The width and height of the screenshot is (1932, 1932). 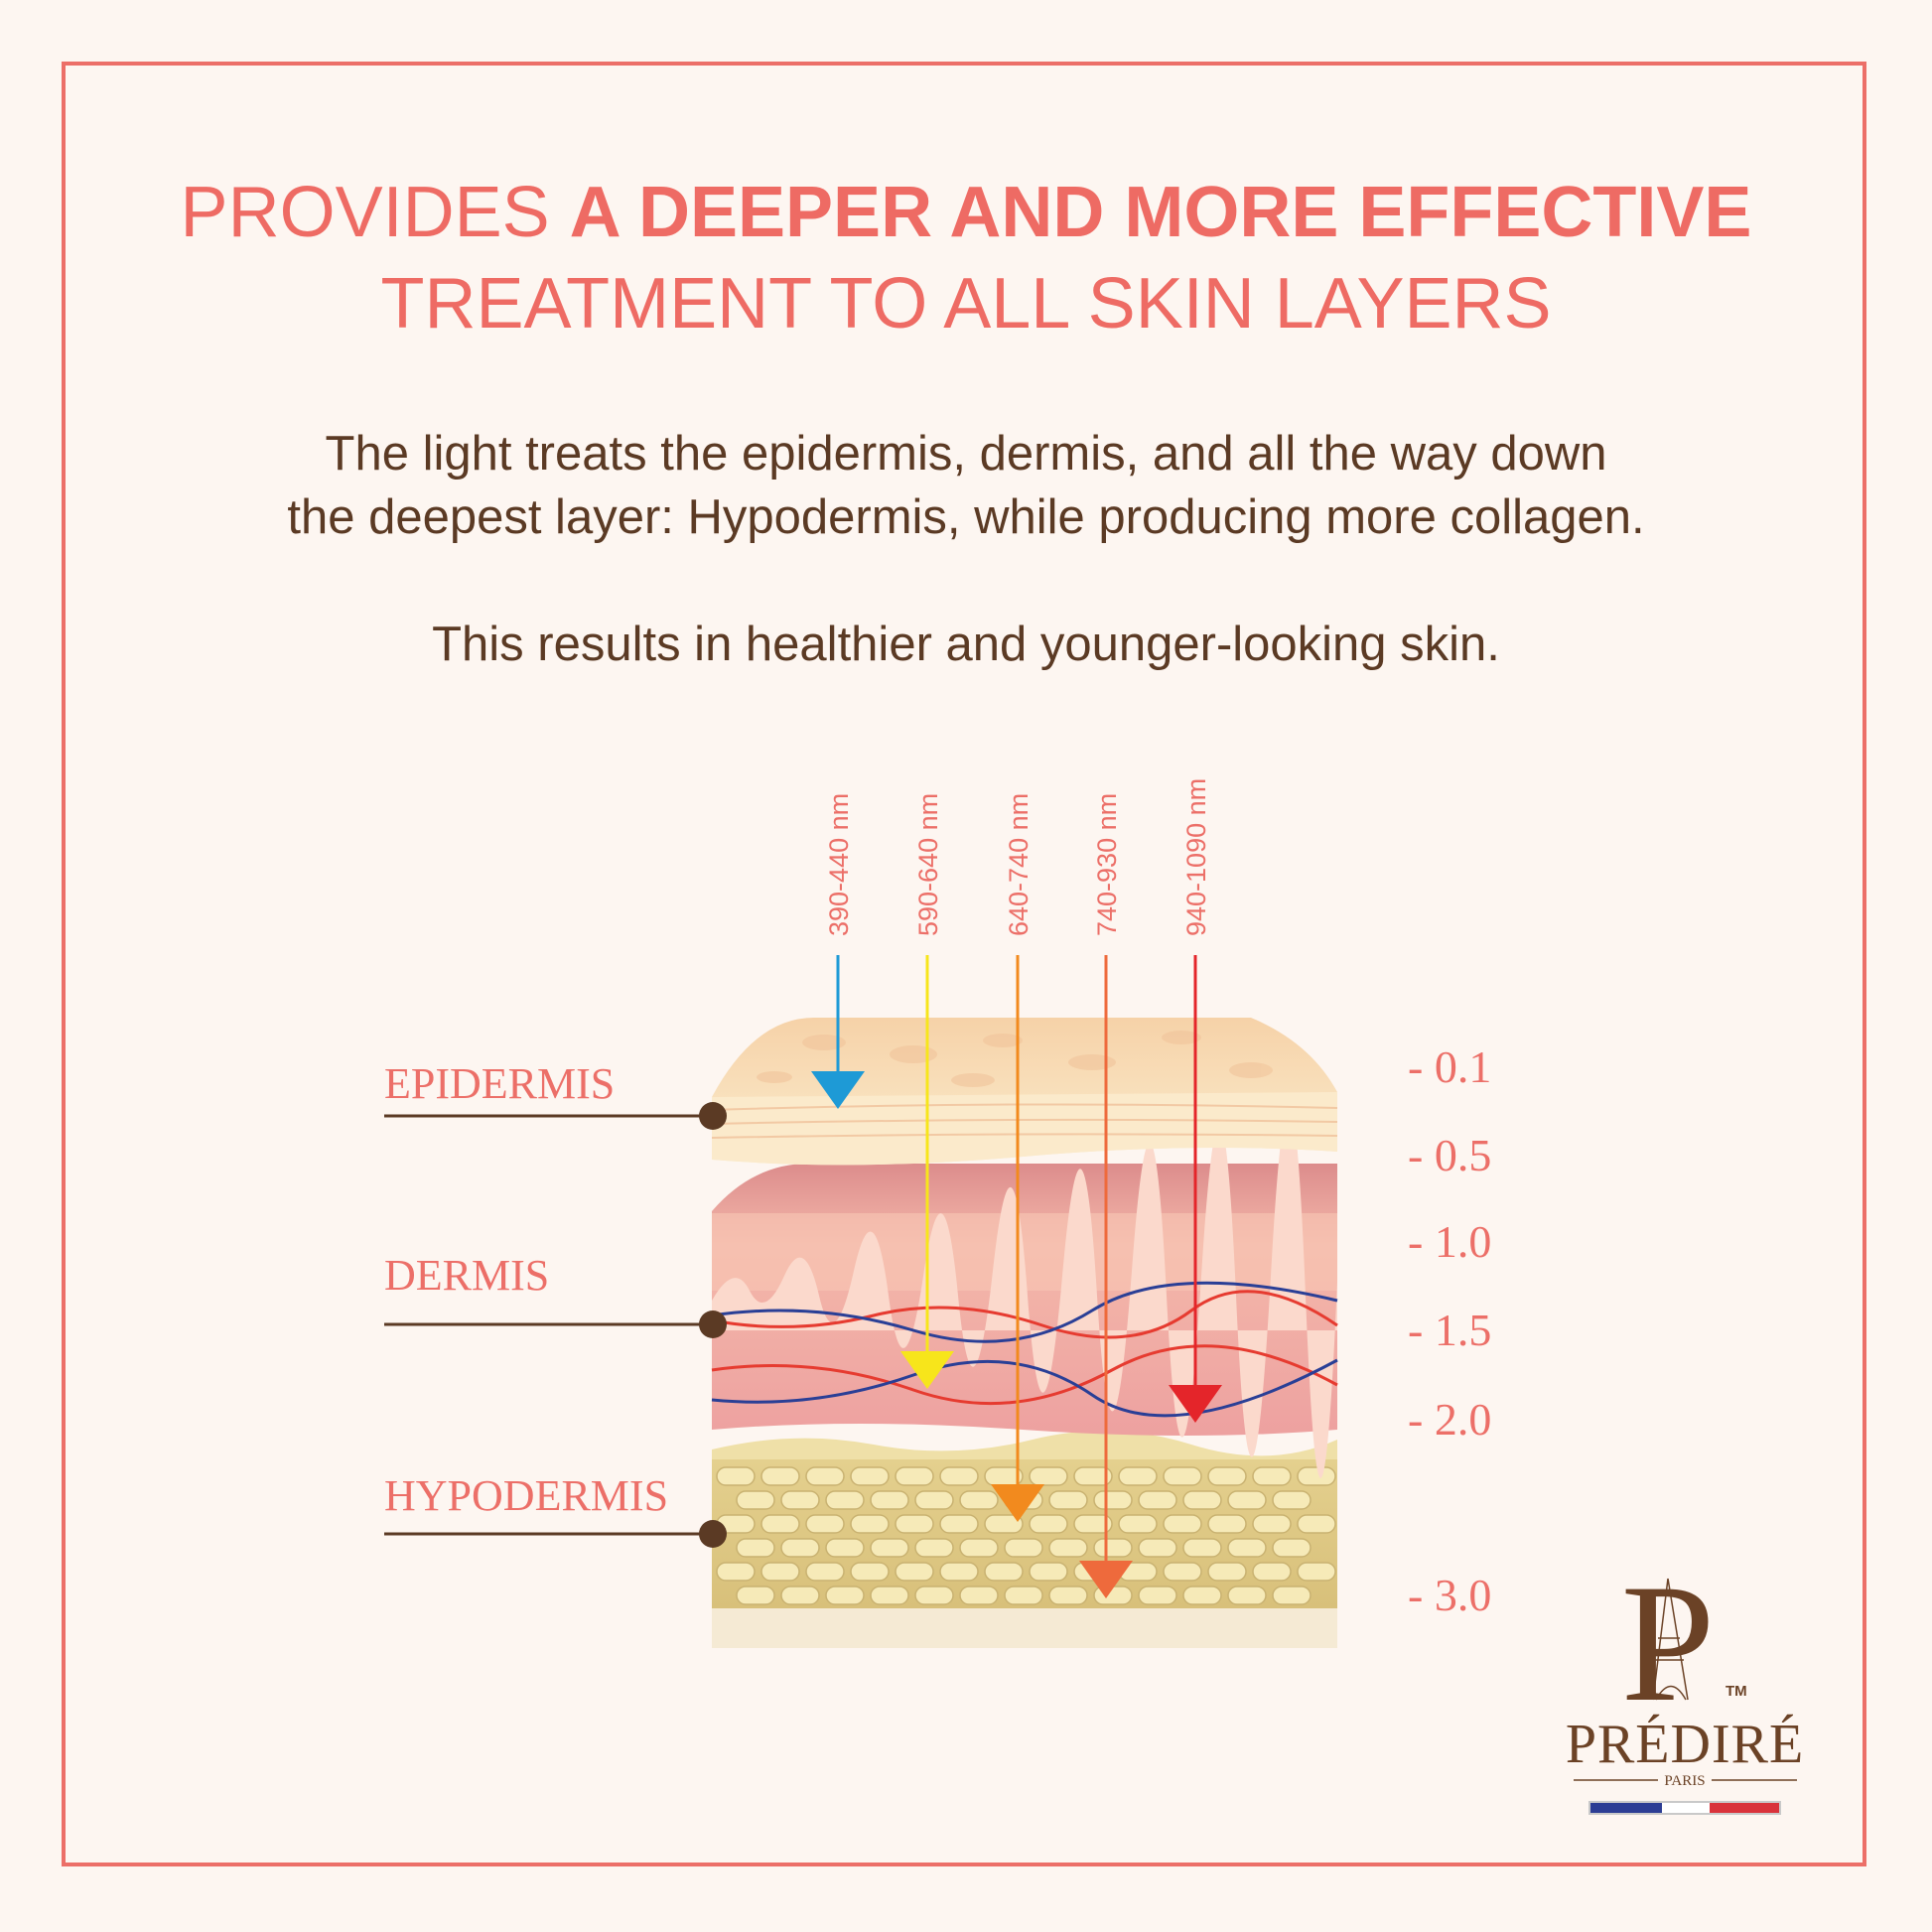 I want to click on headline-bold: A DEEPER AND MORE EFFECTIVE, so click(x=1160, y=213).